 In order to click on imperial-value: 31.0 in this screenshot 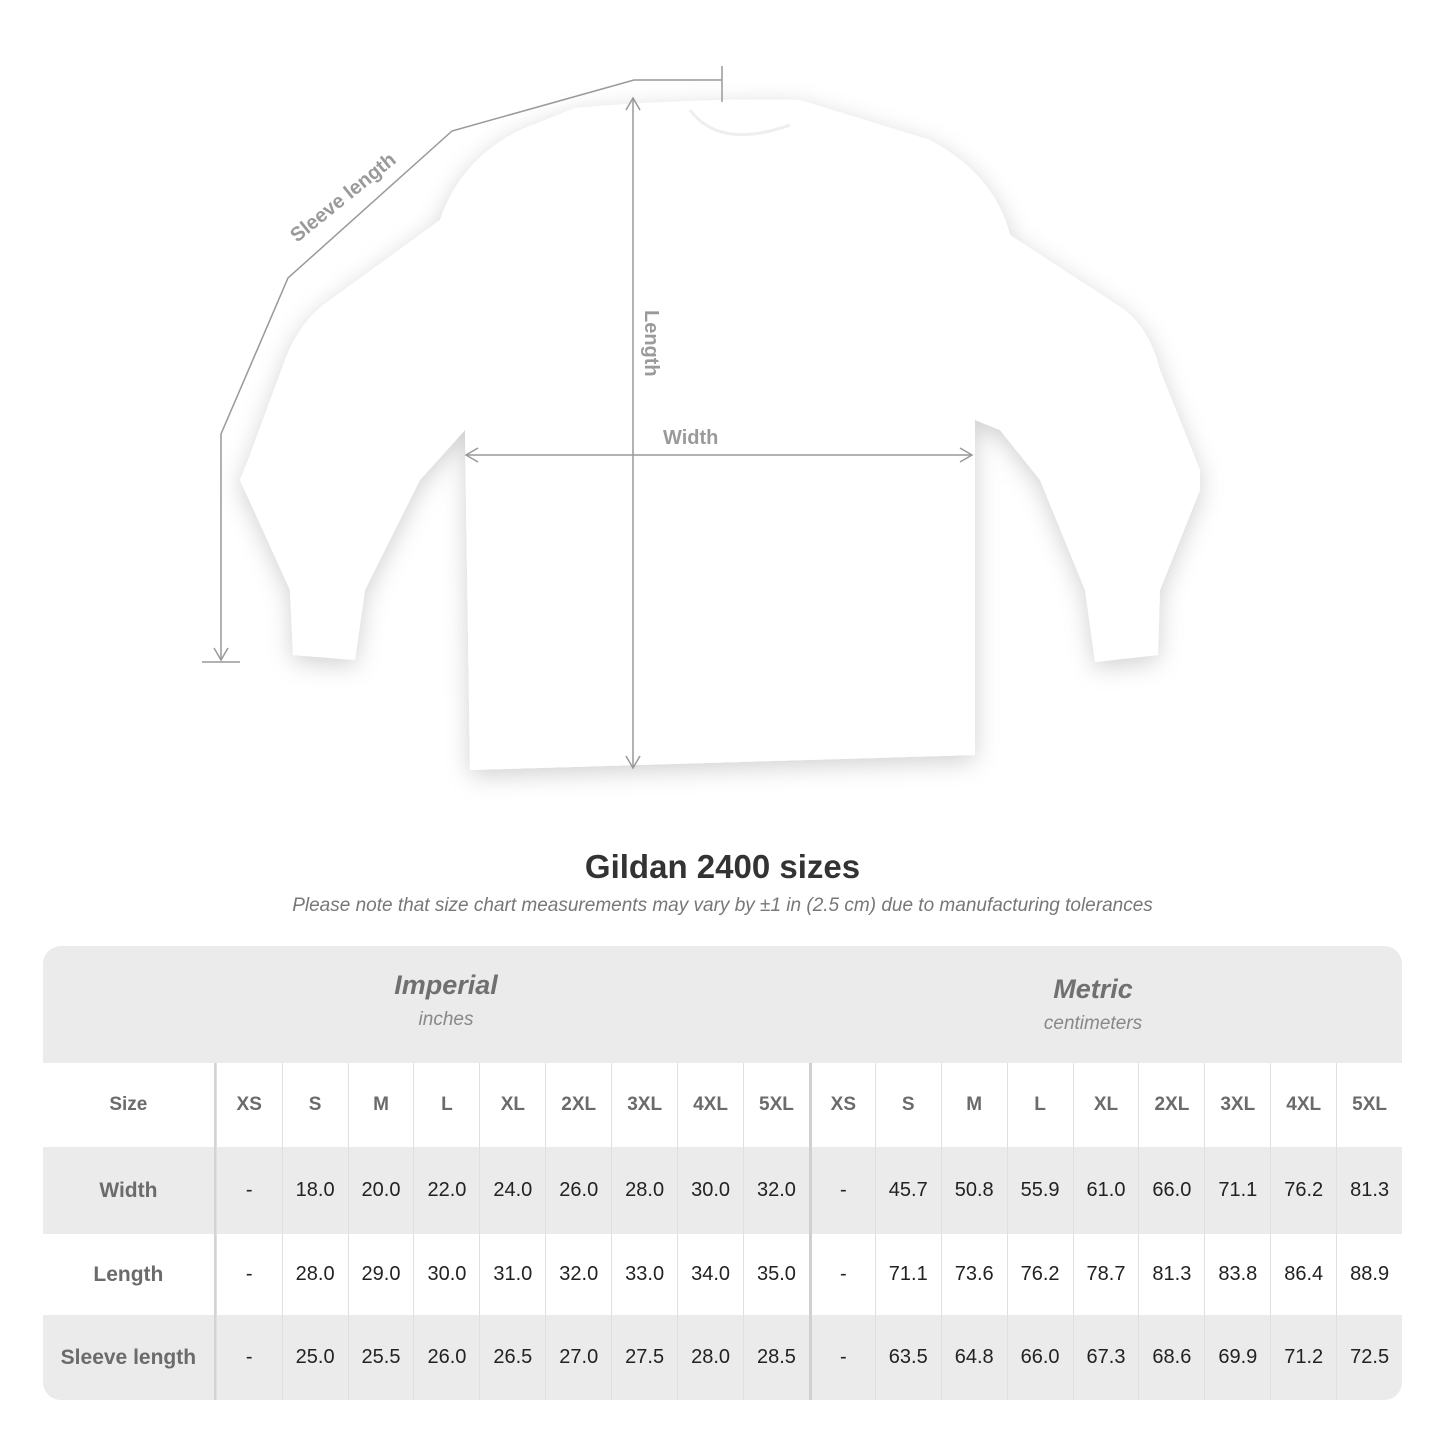, I will do `click(512, 1274)`.